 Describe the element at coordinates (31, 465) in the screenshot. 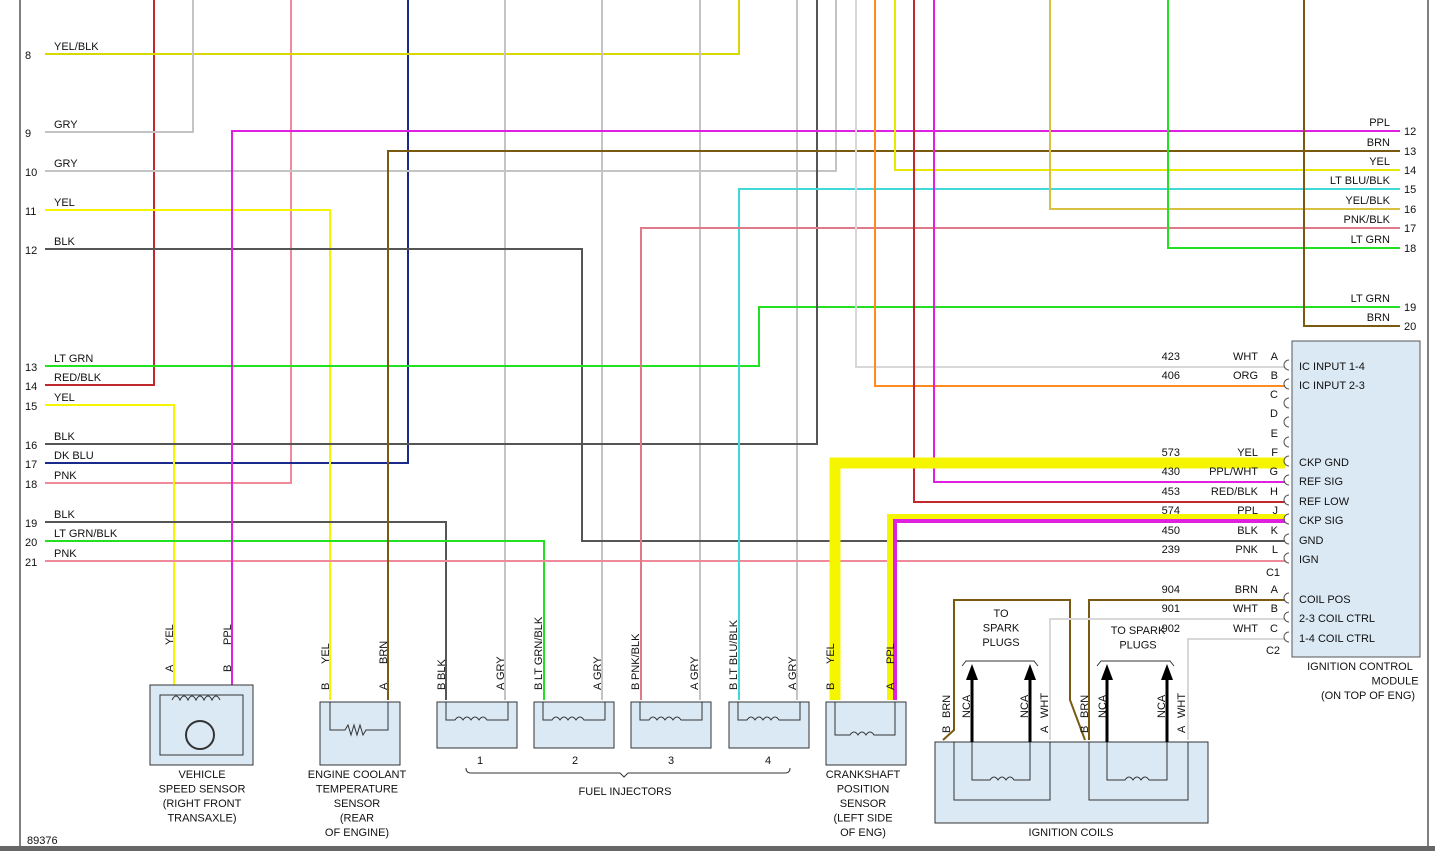

I see `pin-number: 17` at that location.